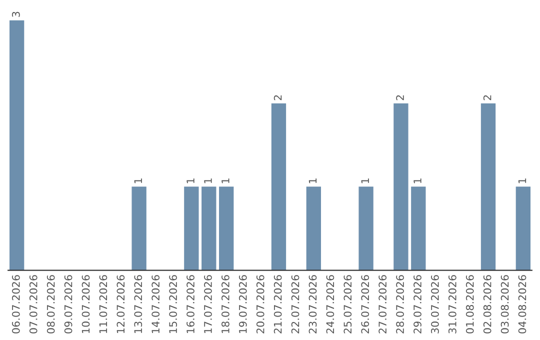 The width and height of the screenshot is (540, 340). I want to click on x-tick-label: 20.07.2026, so click(260, 304).